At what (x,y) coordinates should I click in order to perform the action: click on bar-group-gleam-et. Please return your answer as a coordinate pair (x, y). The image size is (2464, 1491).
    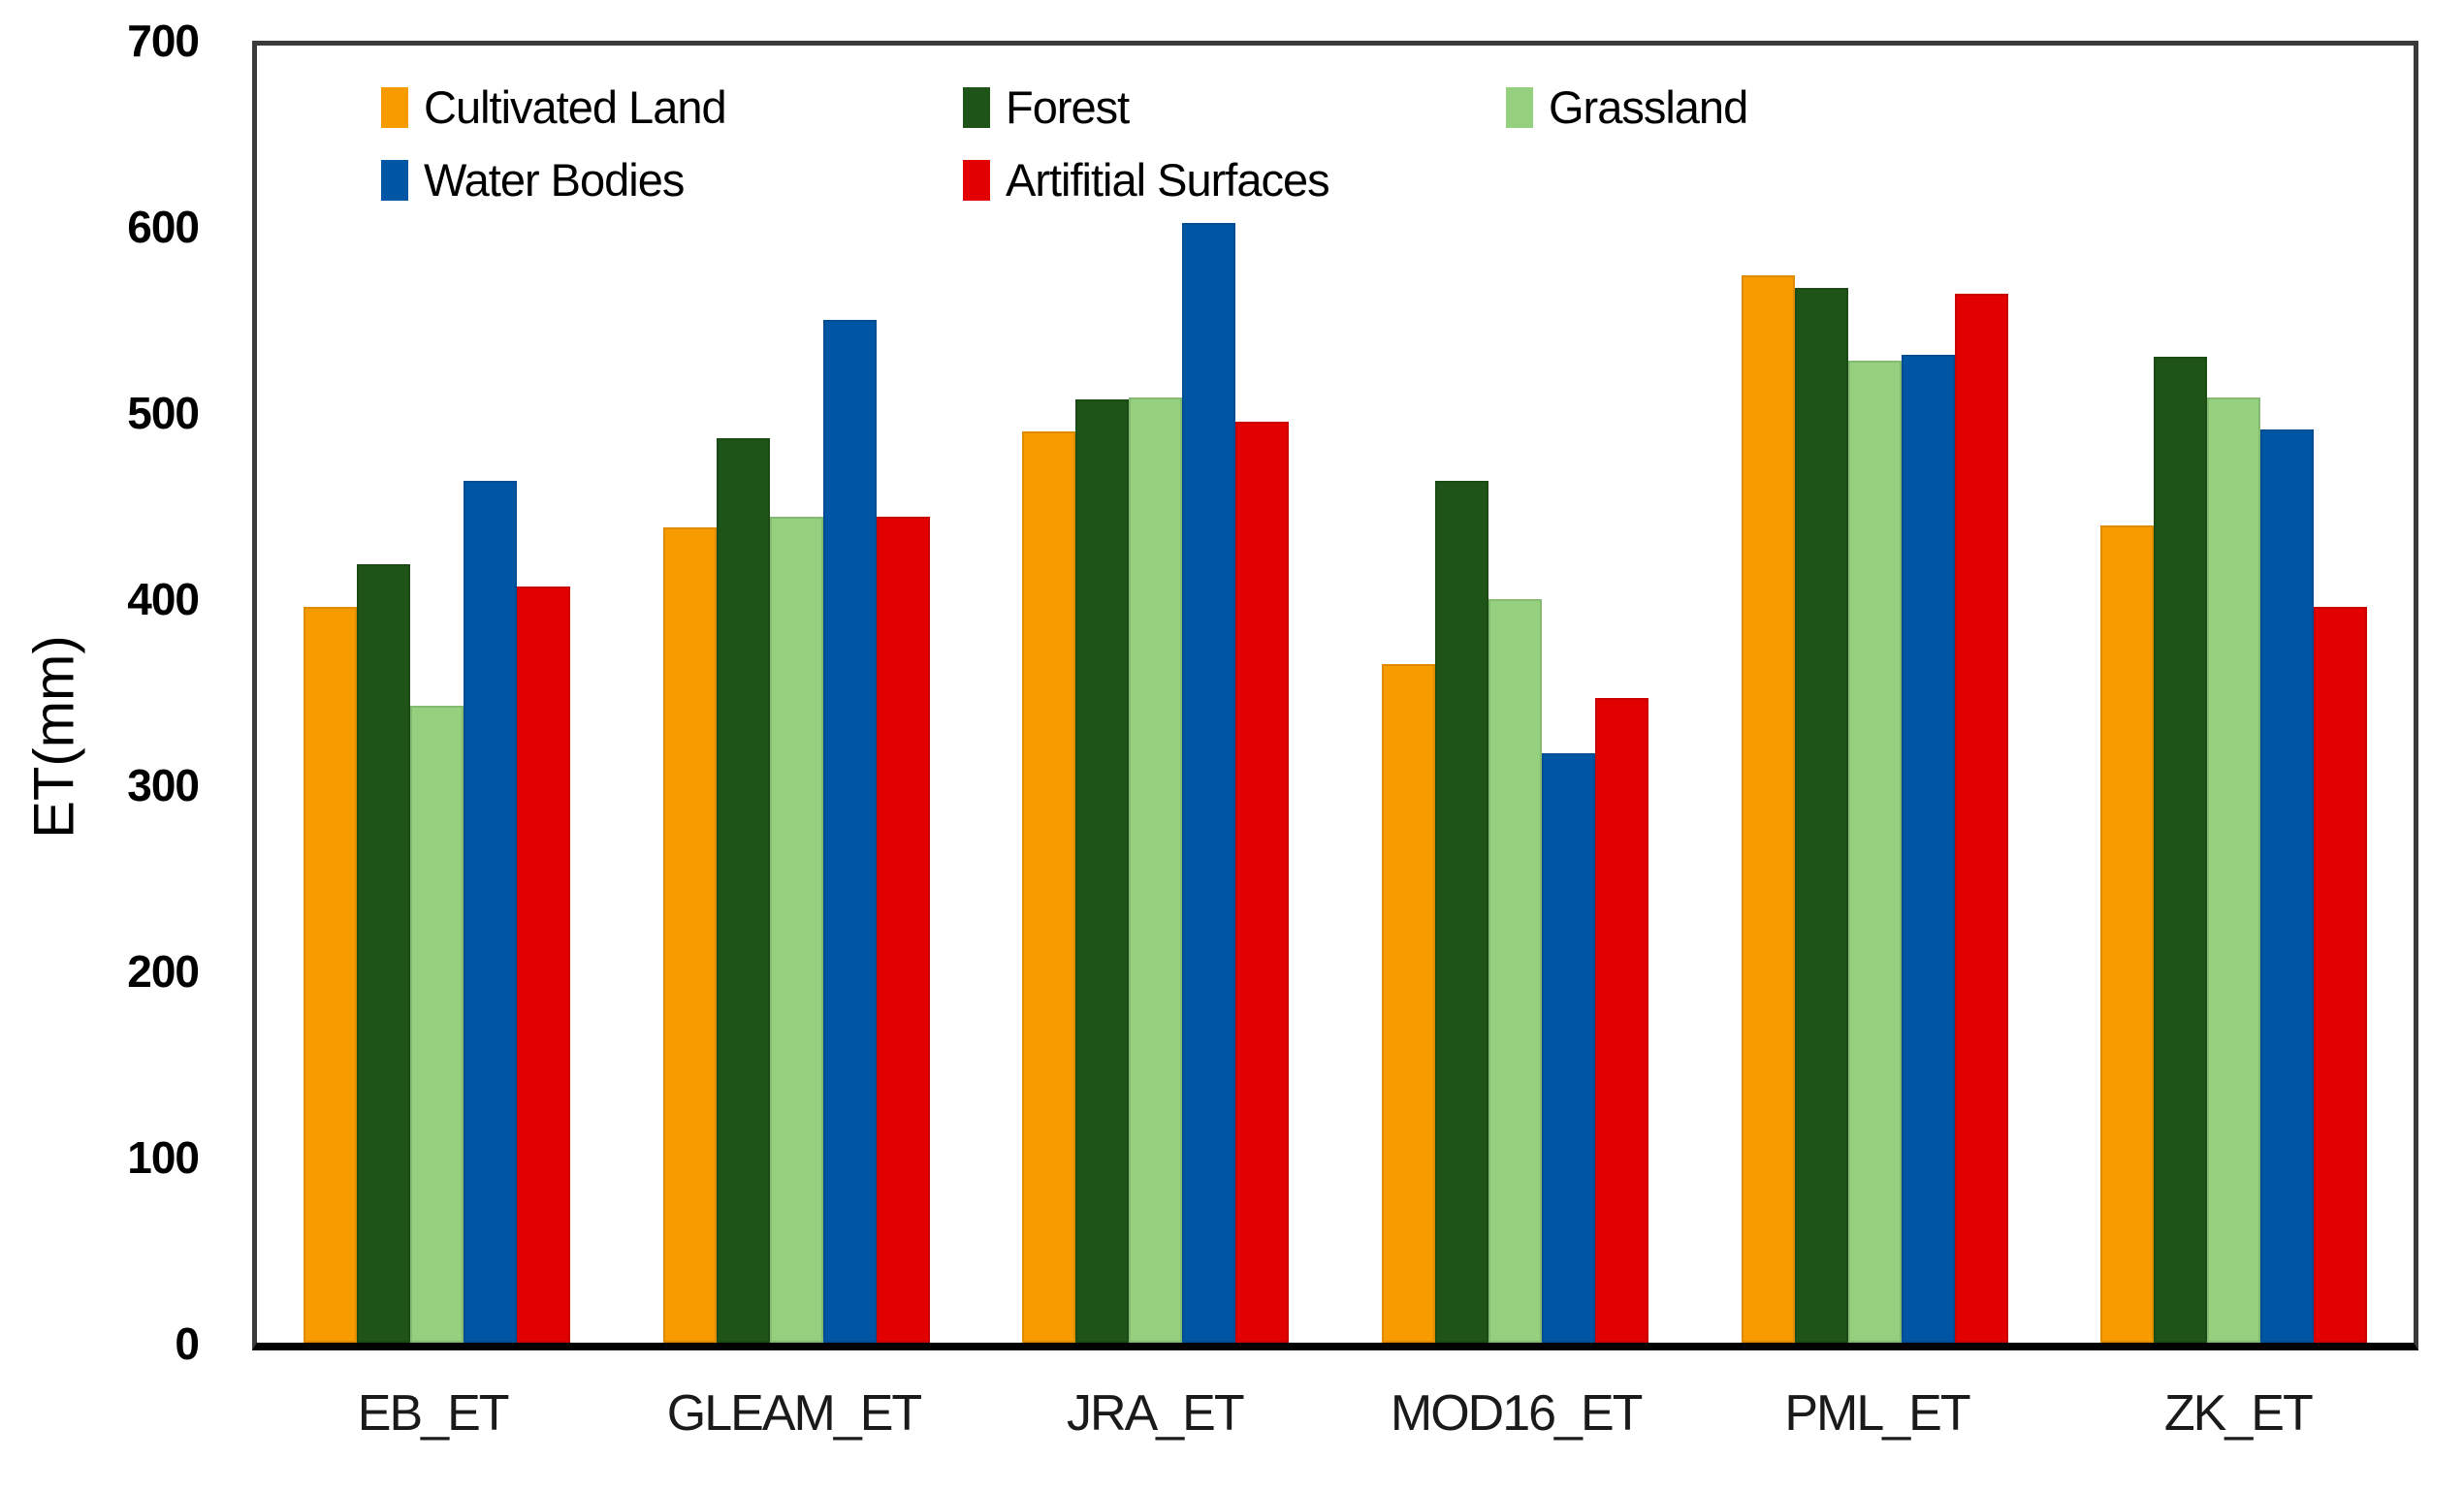
    Looking at the image, I should click on (796, 694).